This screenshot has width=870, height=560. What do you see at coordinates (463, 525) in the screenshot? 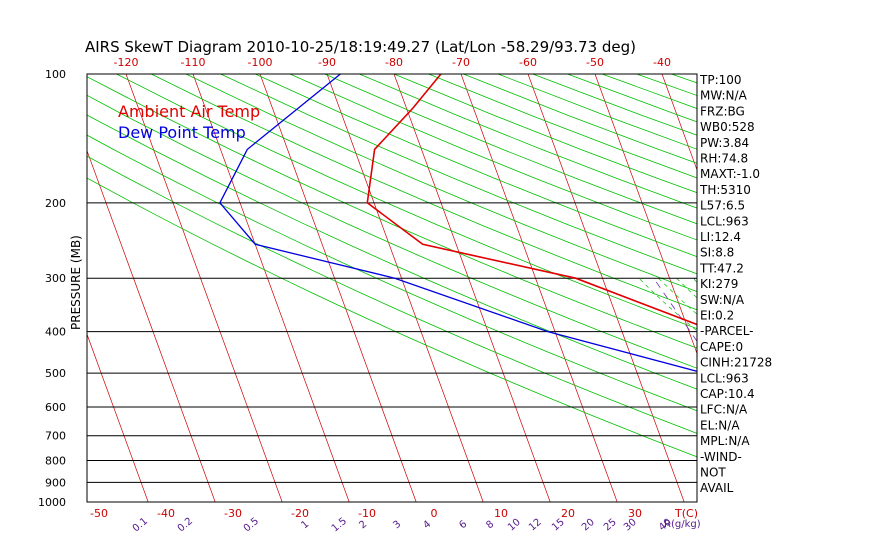
I see `mixing-ratio-tick-label: 6` at bounding box center [463, 525].